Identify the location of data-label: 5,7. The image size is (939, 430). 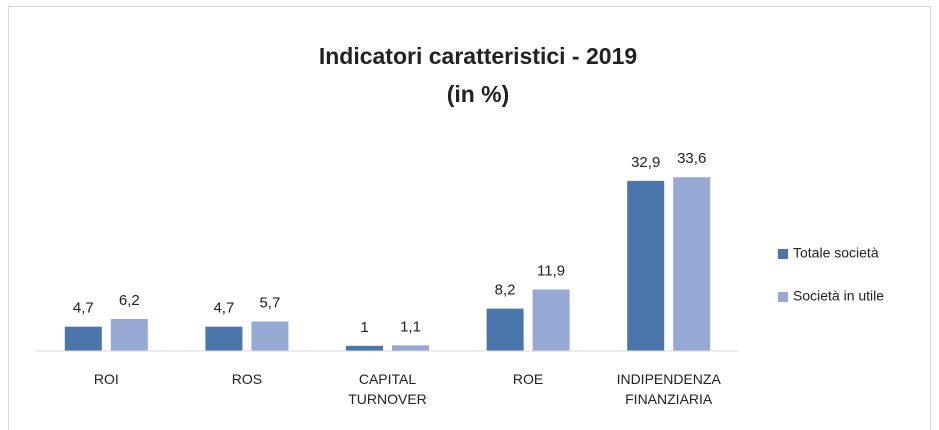
(269, 302).